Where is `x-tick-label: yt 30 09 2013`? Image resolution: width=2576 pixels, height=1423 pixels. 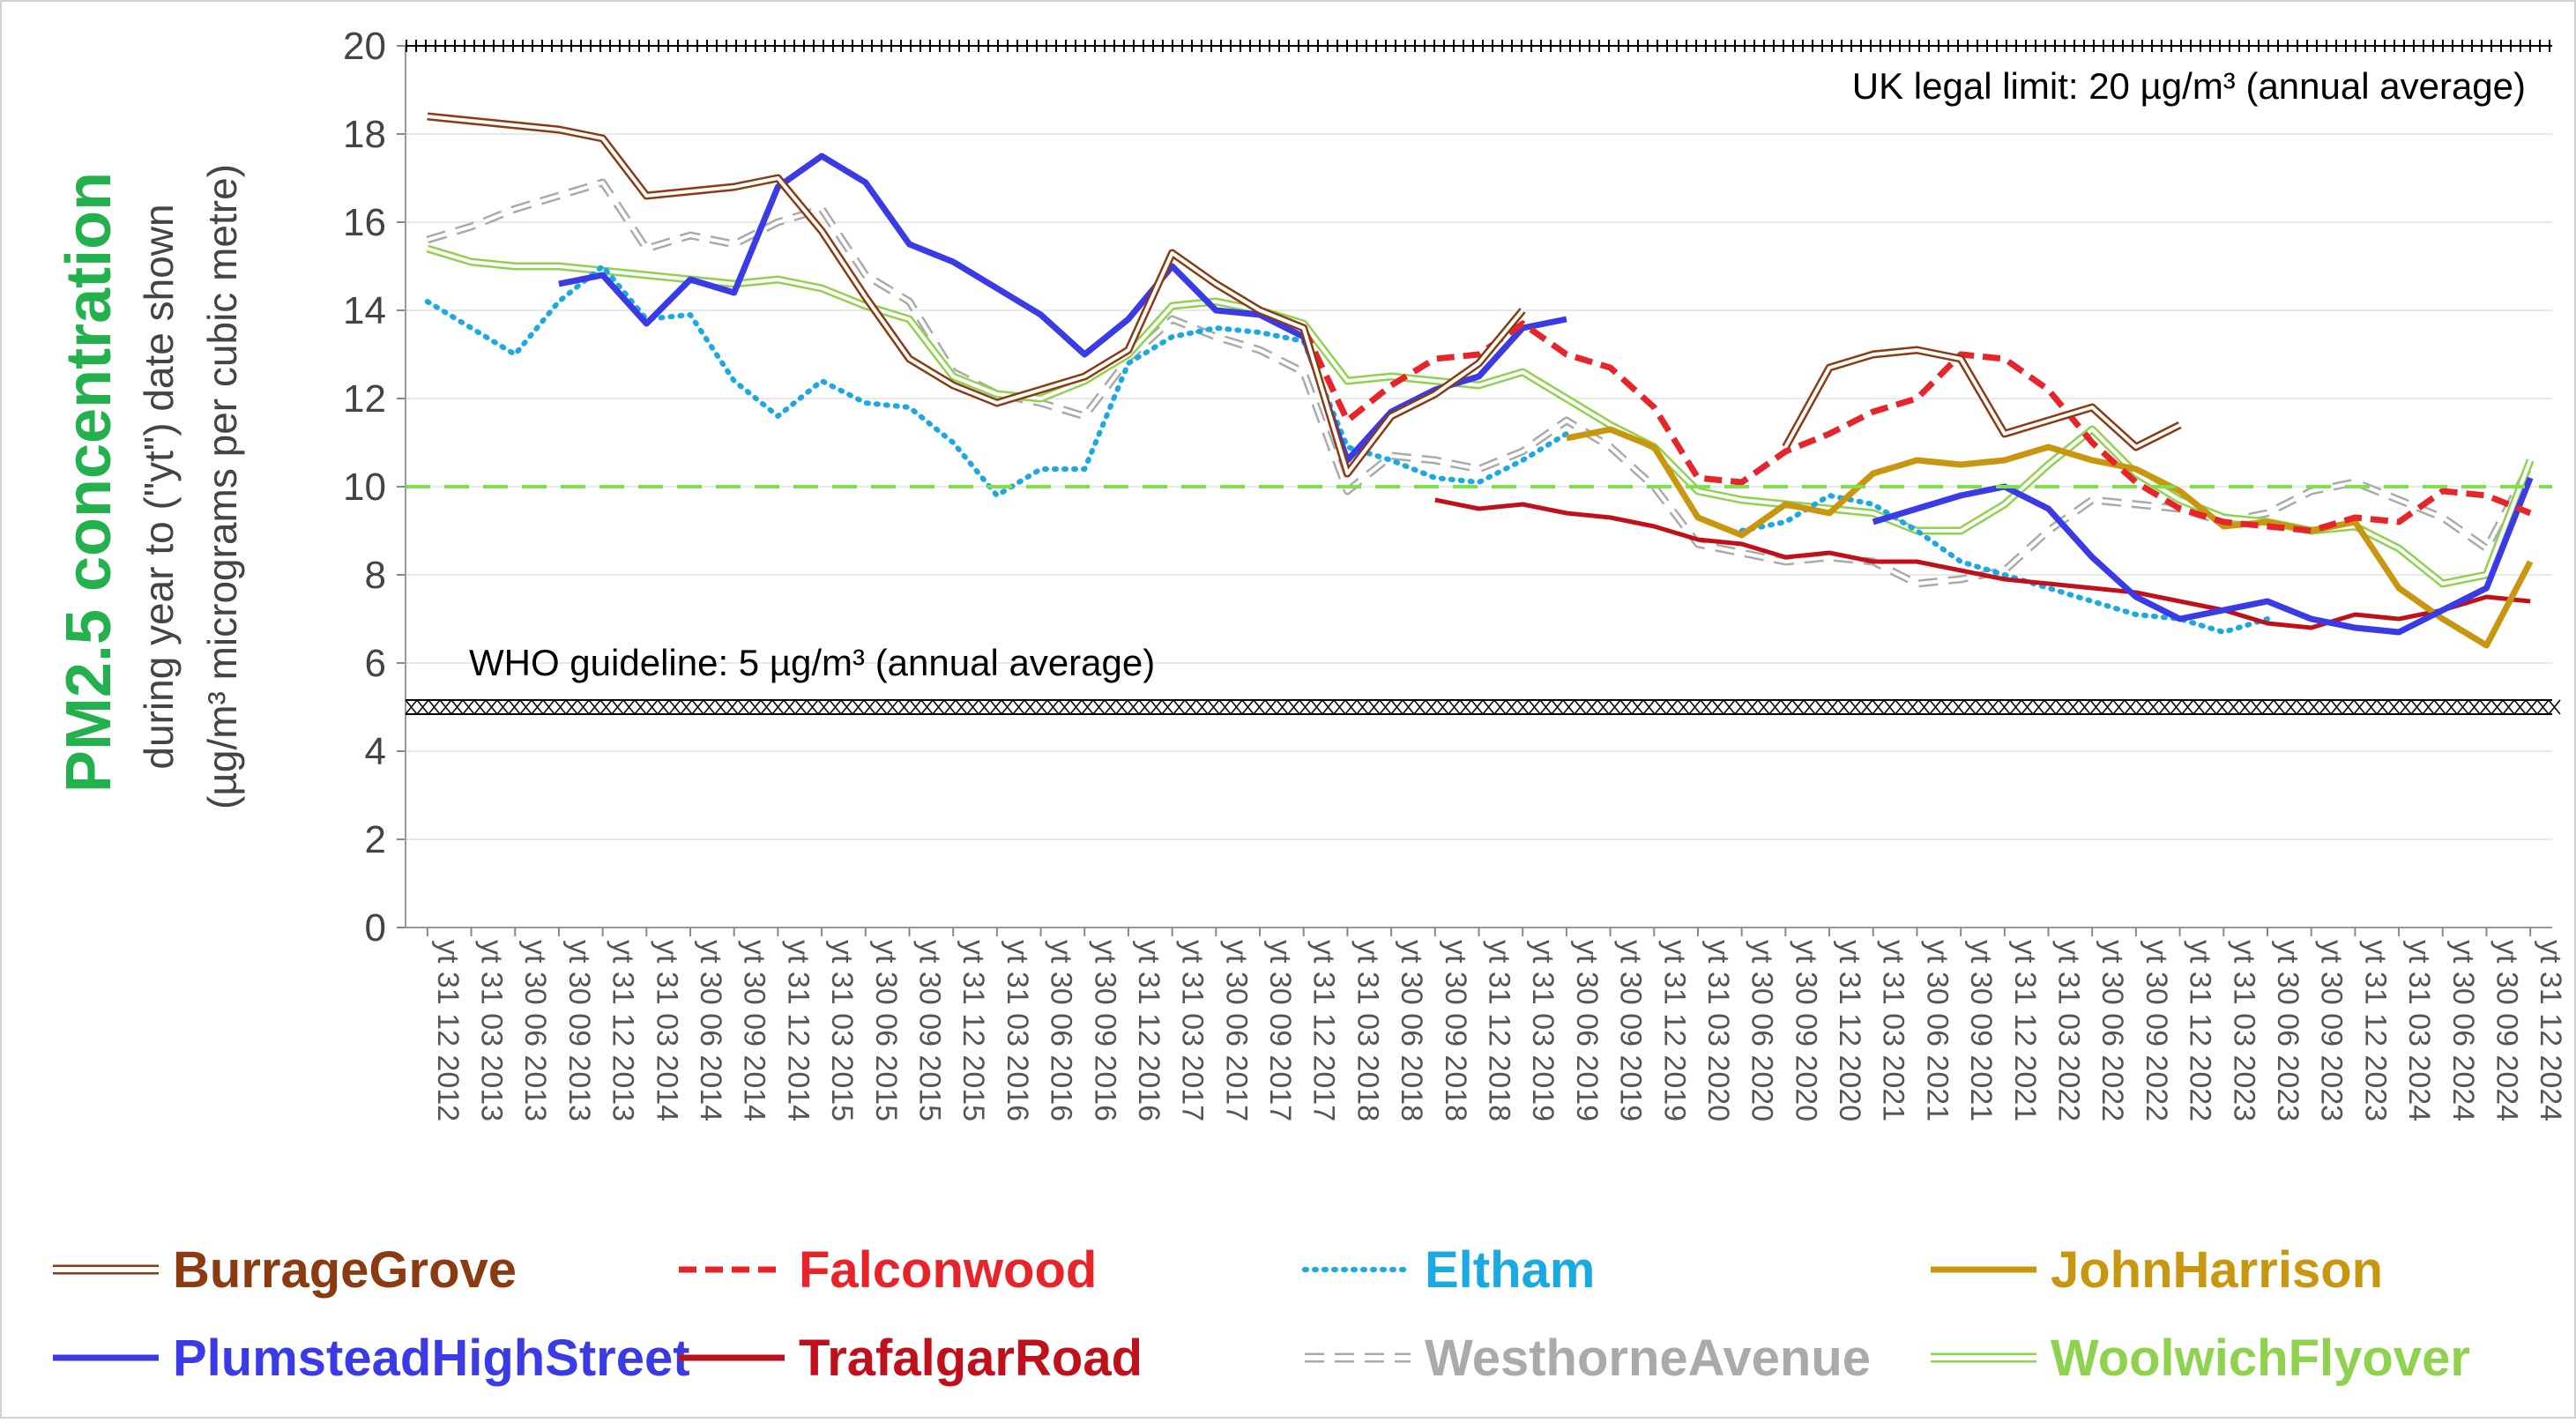
x-tick-label: yt 30 09 2013 is located at coordinates (579, 1030).